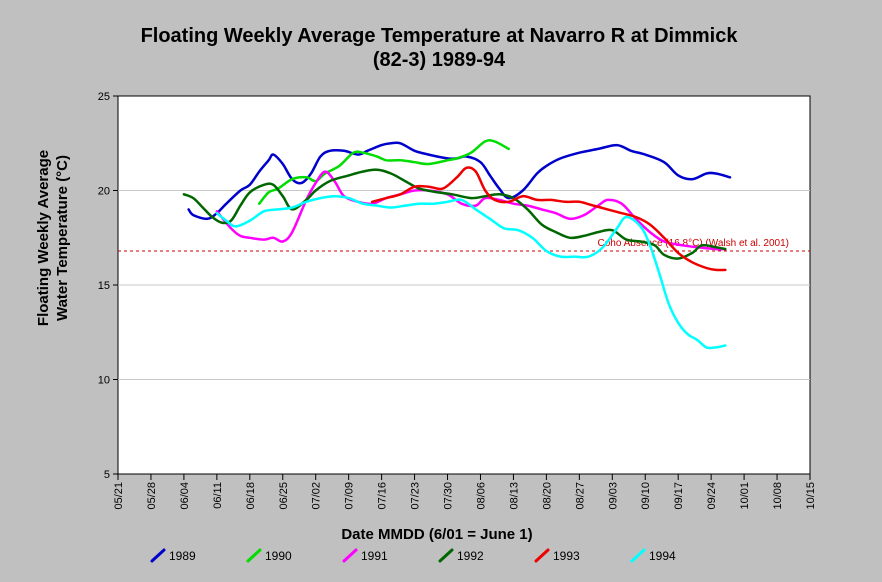  What do you see at coordinates (712, 496) in the screenshot?
I see `x-tick-label: 09/24` at bounding box center [712, 496].